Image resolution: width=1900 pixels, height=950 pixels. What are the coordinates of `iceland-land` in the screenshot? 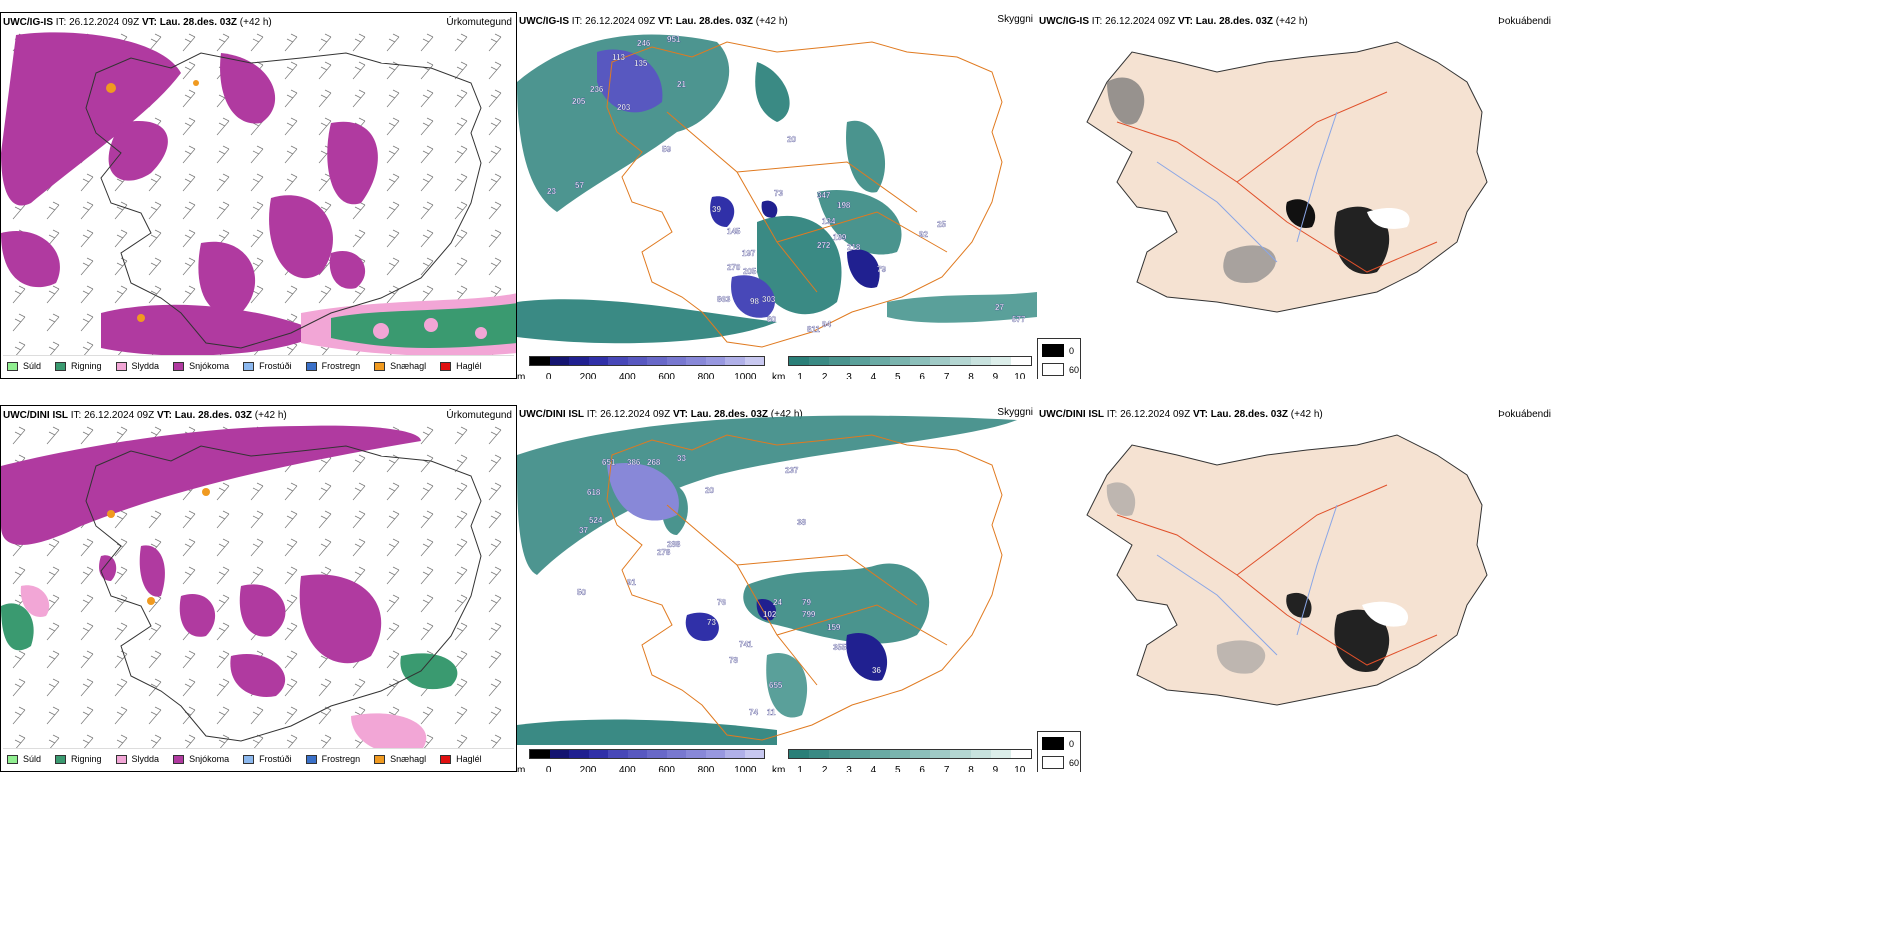 It's located at (1287, 177).